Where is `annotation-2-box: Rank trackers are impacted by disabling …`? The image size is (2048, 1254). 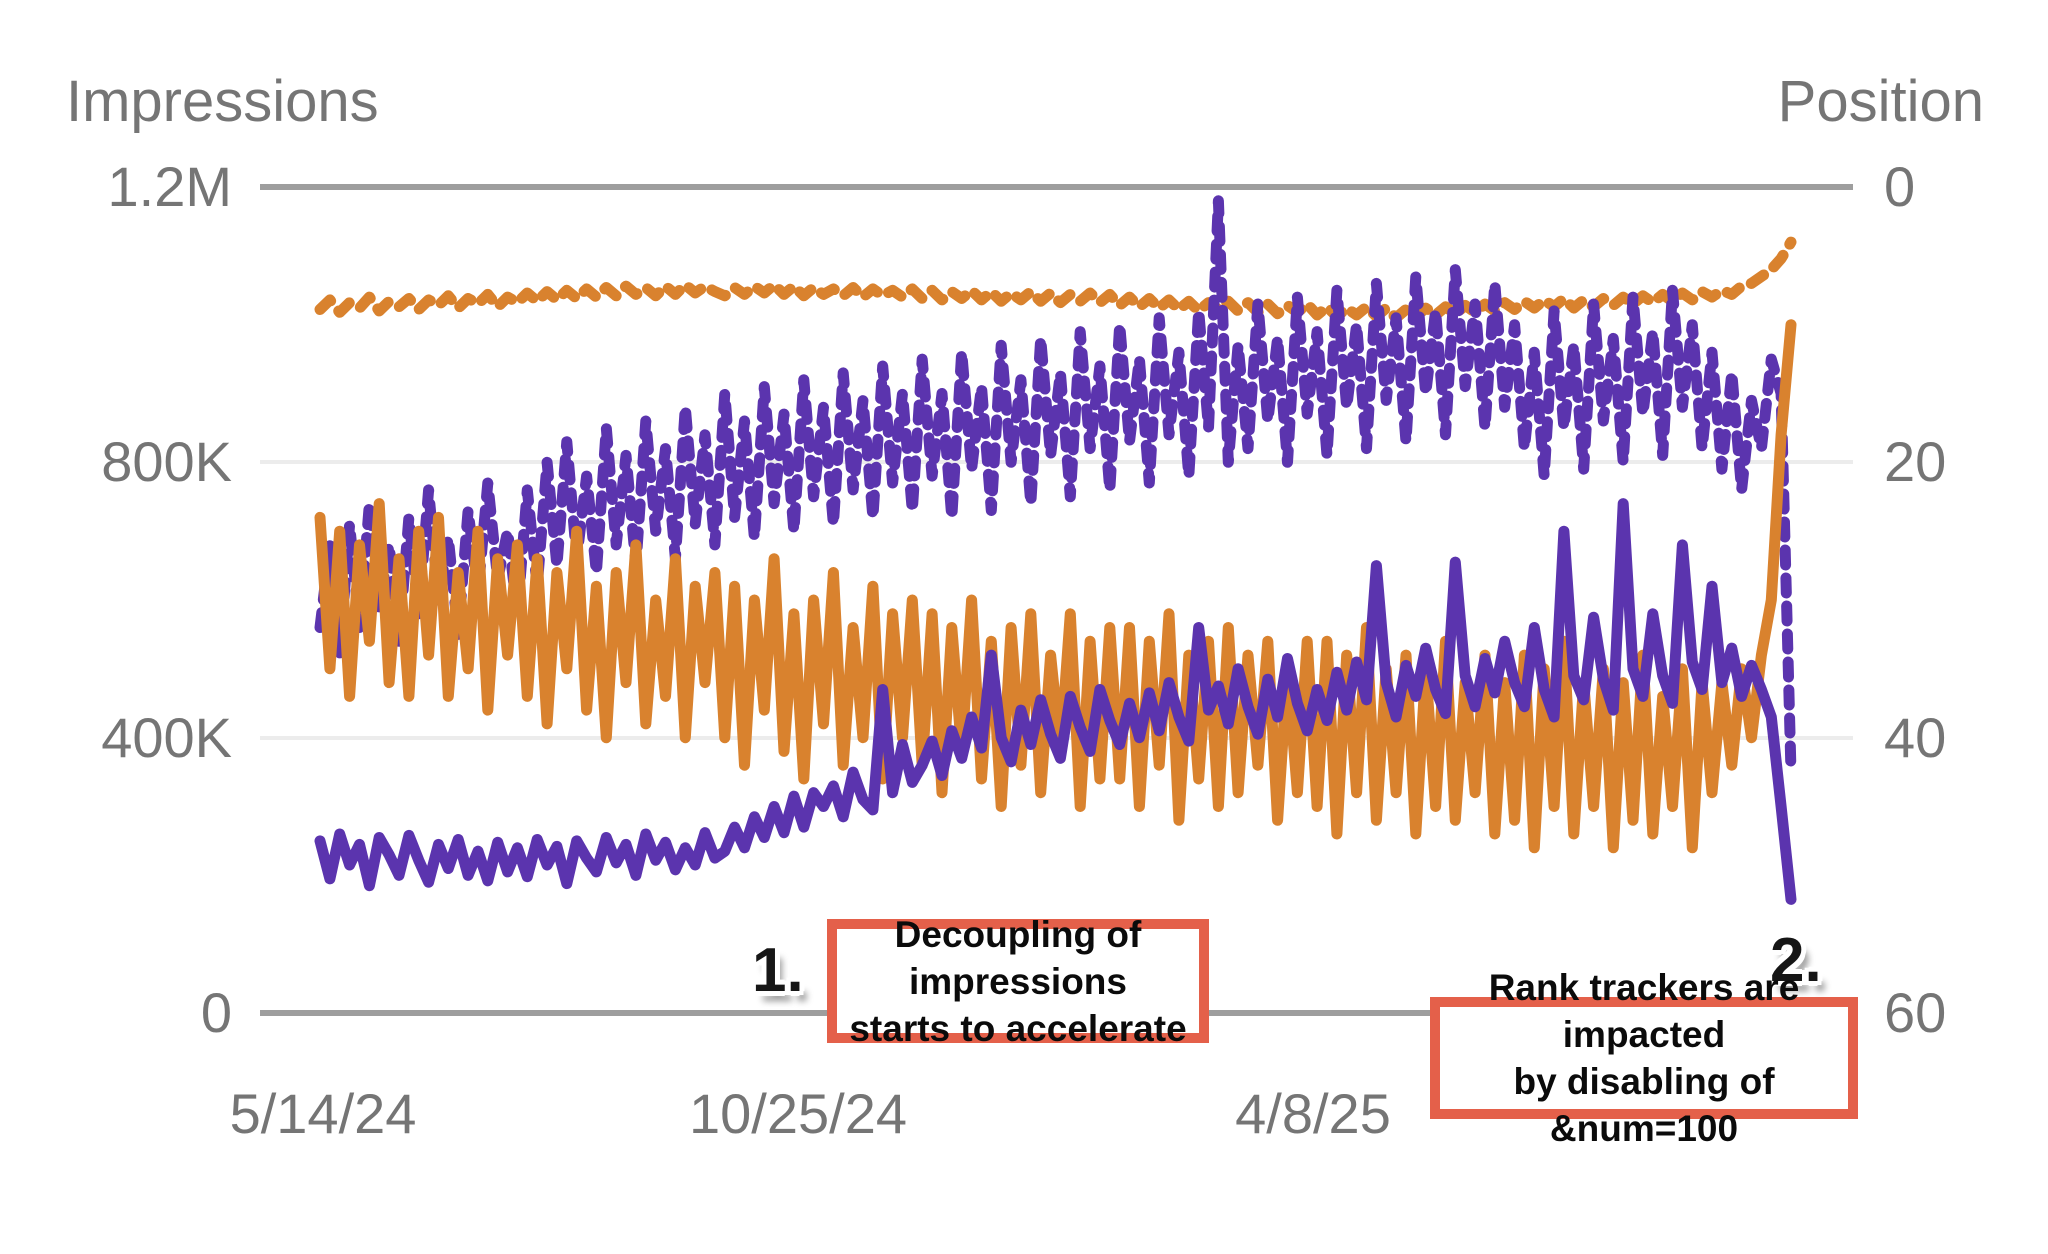
annotation-2-box: Rank trackers are impacted by disabling … is located at coordinates (1644, 1058).